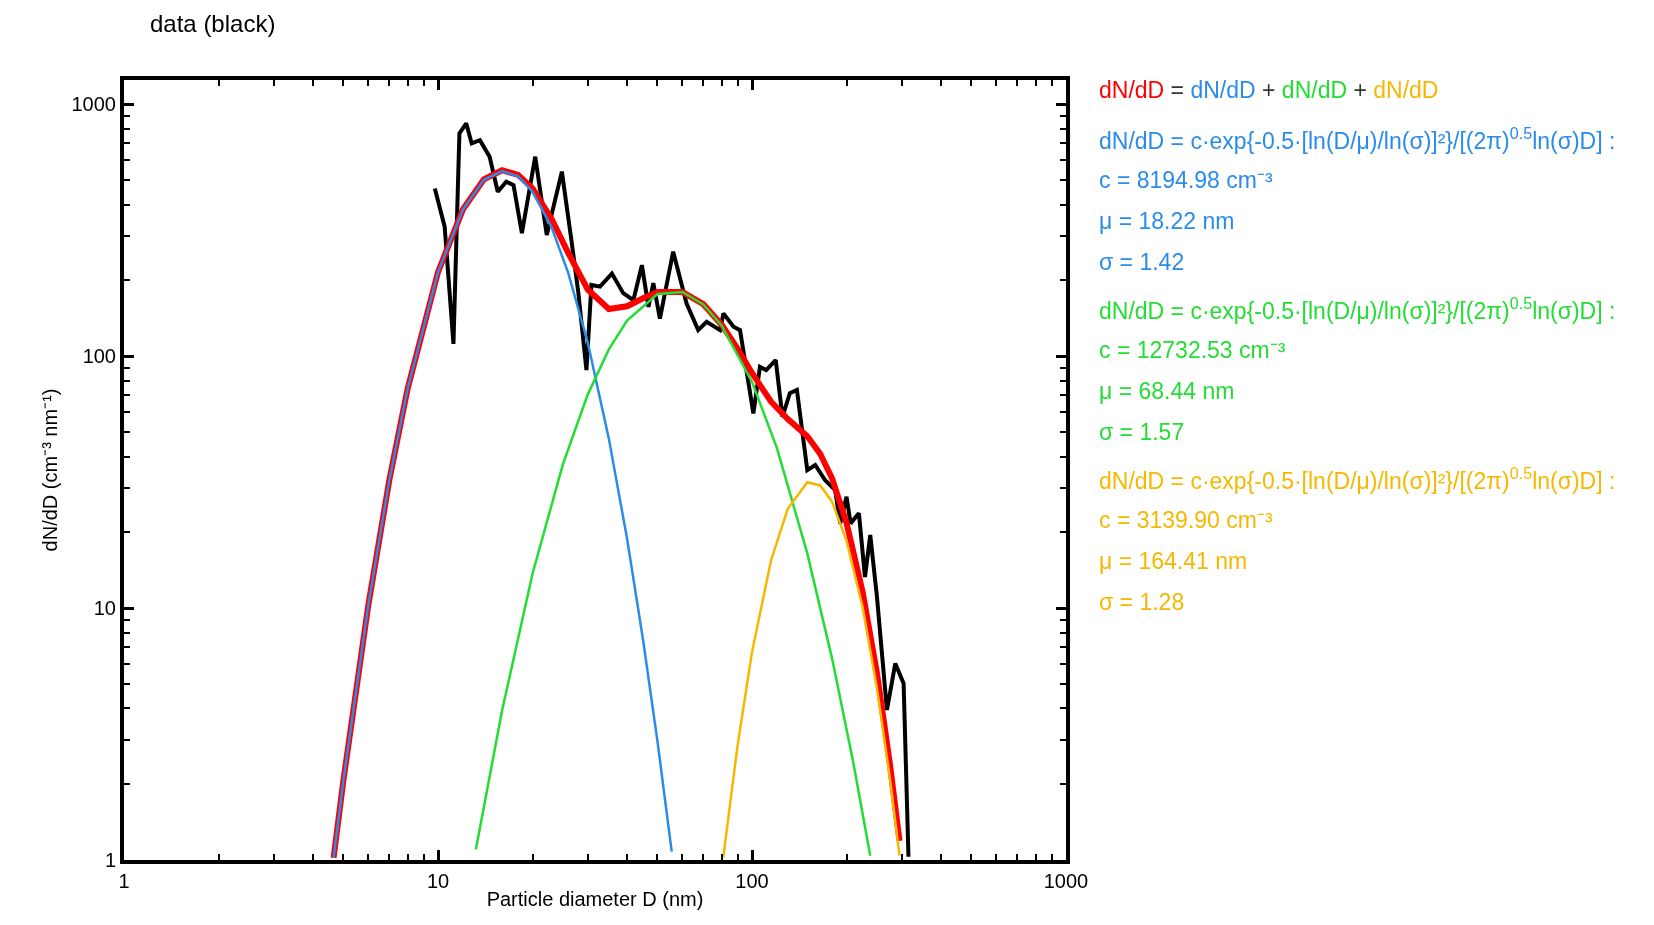  What do you see at coordinates (93, 104) in the screenshot?
I see `y-tick-label: 1000` at bounding box center [93, 104].